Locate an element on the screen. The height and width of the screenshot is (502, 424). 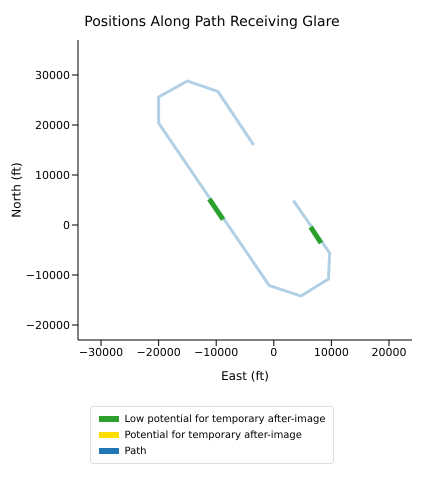
y-axis-title: North (ft) is located at coordinates (16, 190).